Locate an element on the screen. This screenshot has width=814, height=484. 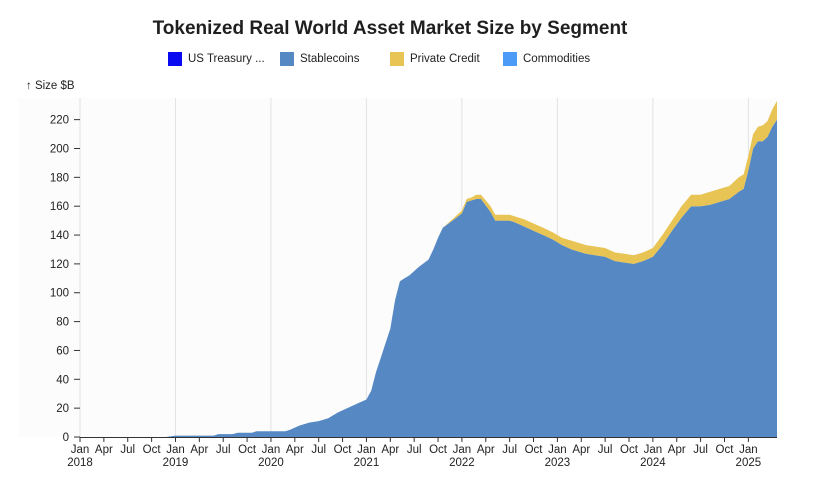
x-tick-label-6: Jul is located at coordinates (223, 450).